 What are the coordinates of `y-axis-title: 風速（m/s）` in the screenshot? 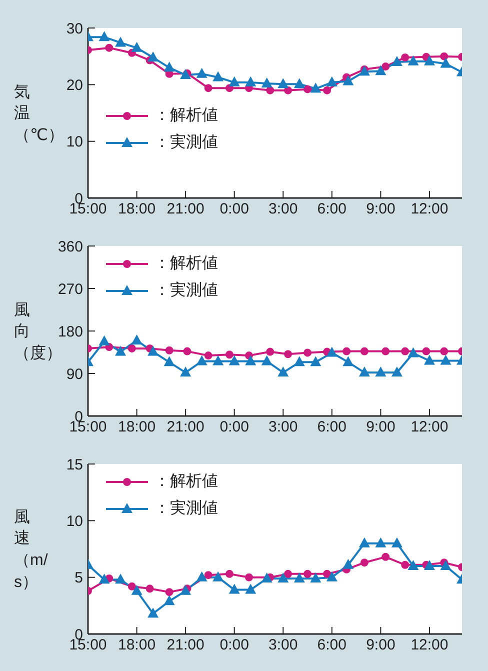 It's located at (31, 550).